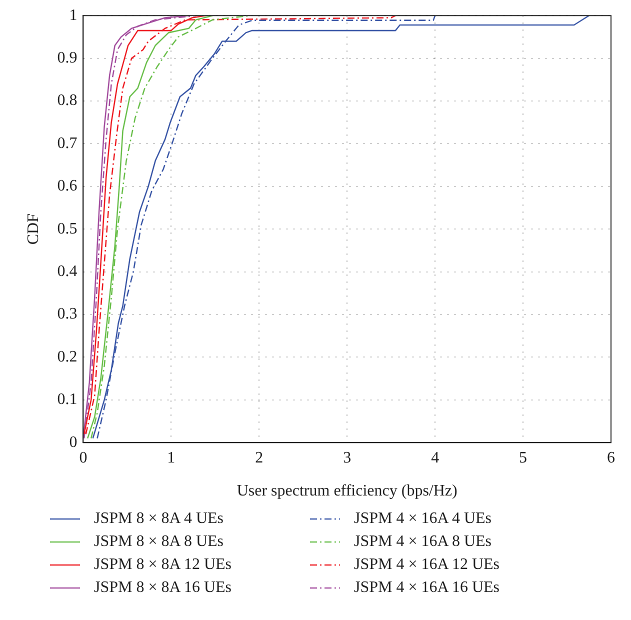 Image resolution: width=631 pixels, height=620 pixels. Describe the element at coordinates (33, 229) in the screenshot. I see `y-axis-title: CDF` at that location.